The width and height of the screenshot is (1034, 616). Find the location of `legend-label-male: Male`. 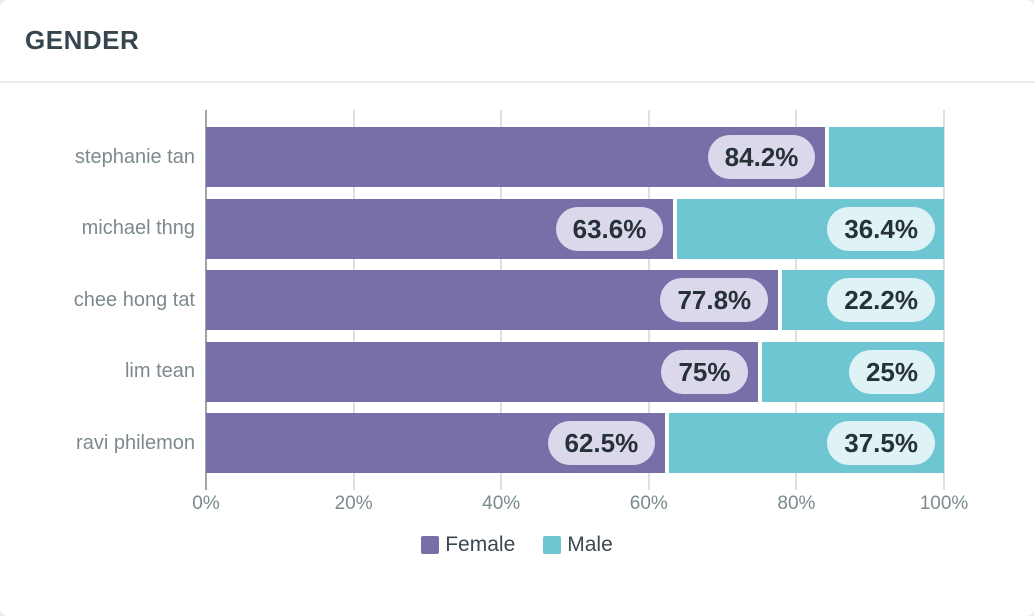

legend-label-male: Male is located at coordinates (590, 544).